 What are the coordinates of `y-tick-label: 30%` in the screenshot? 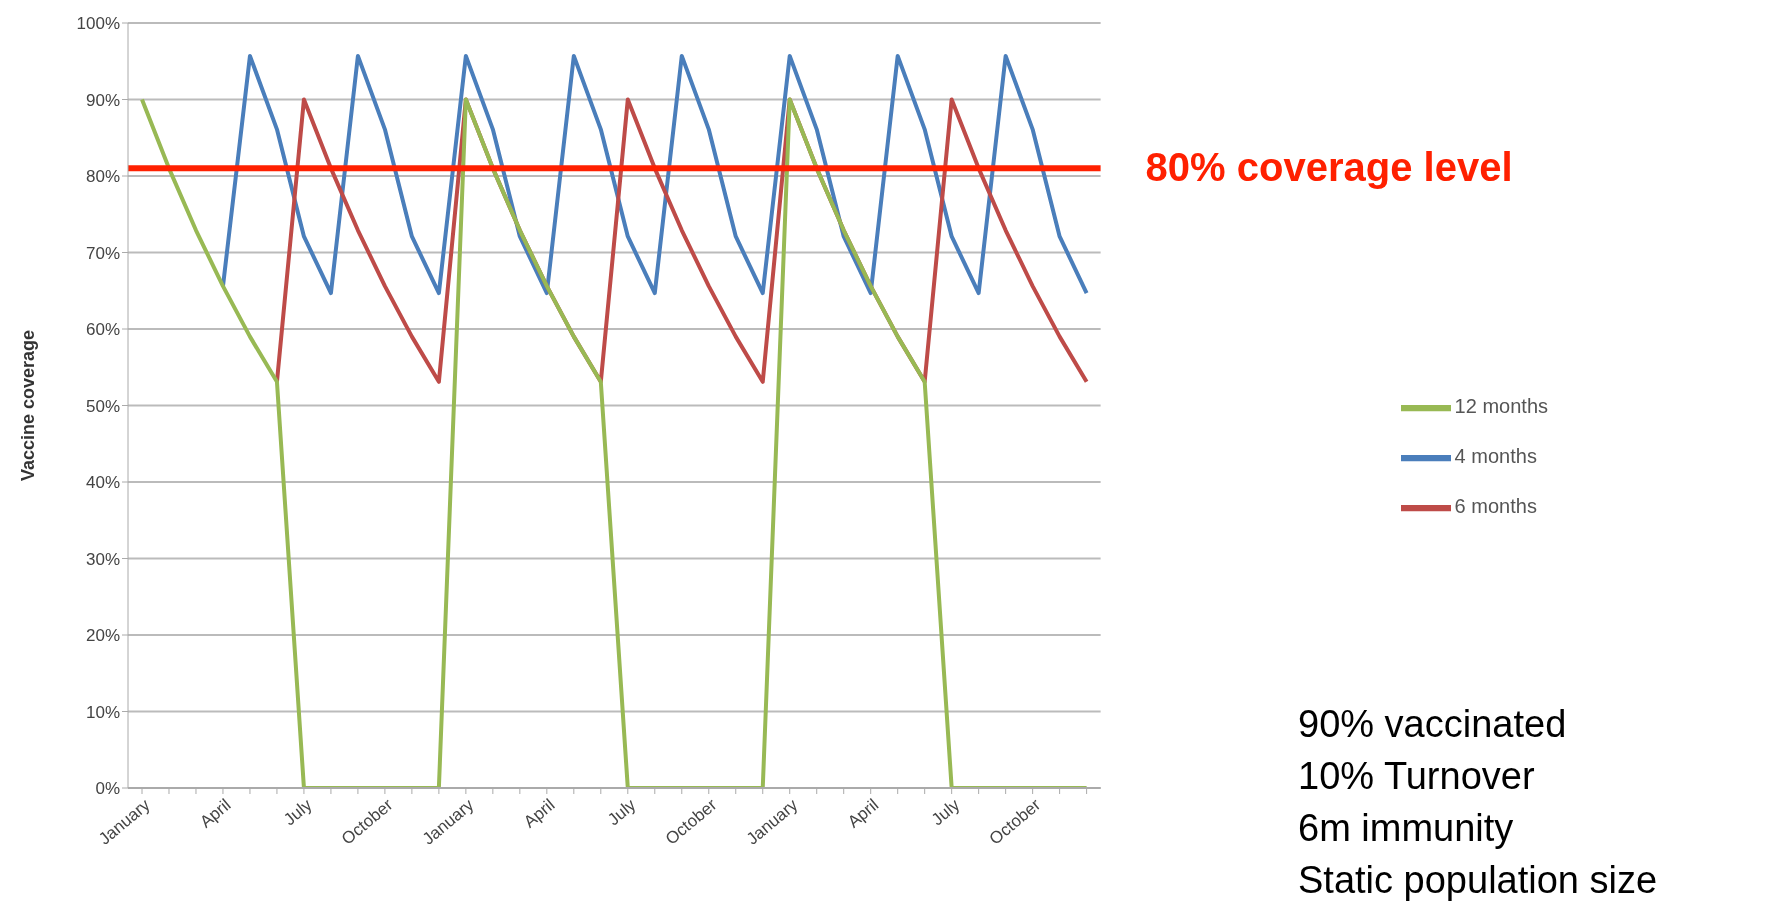 It's located at (102, 559).